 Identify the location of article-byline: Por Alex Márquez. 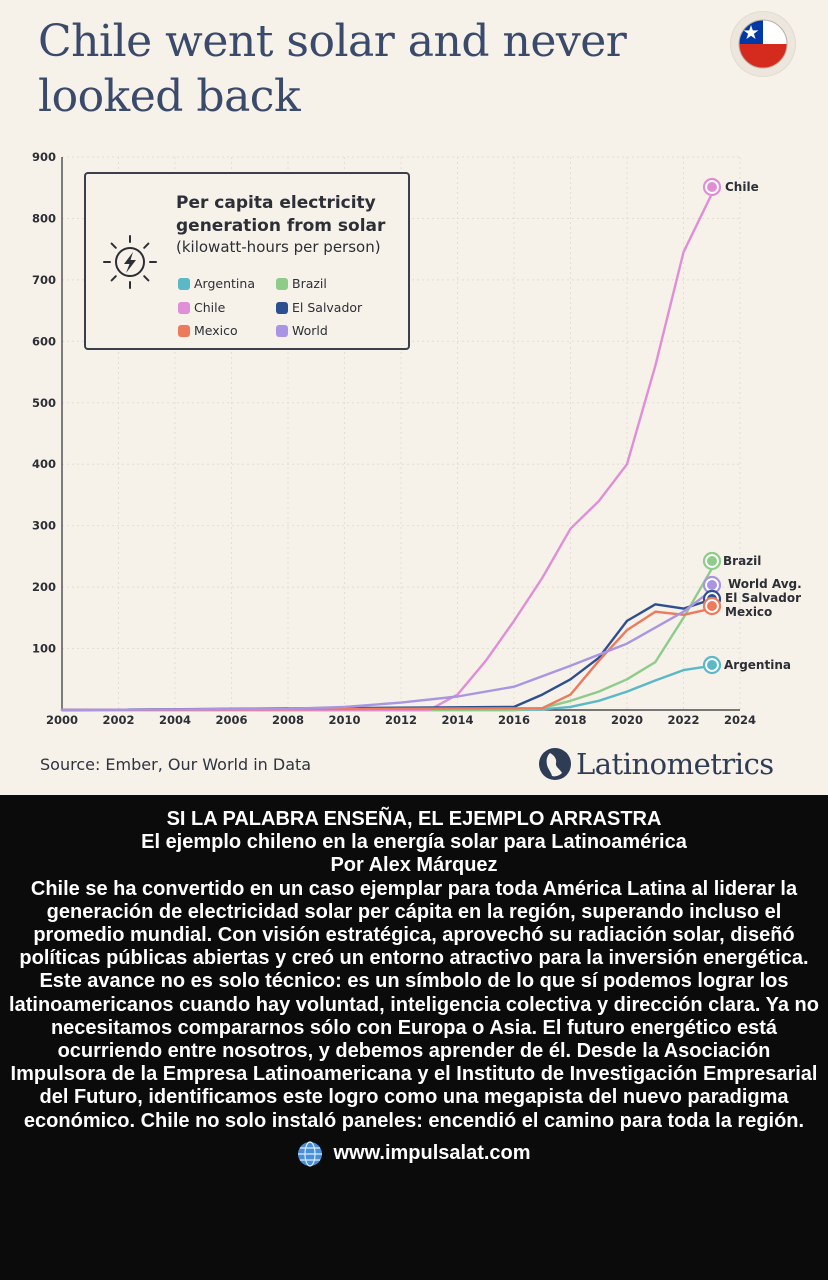
(414, 865).